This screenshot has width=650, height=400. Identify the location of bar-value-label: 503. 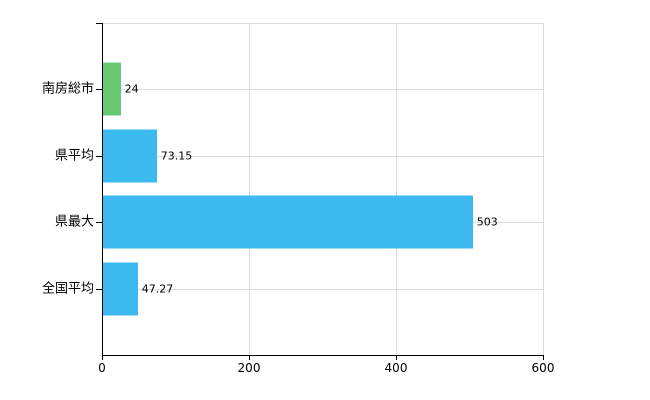
(487, 222).